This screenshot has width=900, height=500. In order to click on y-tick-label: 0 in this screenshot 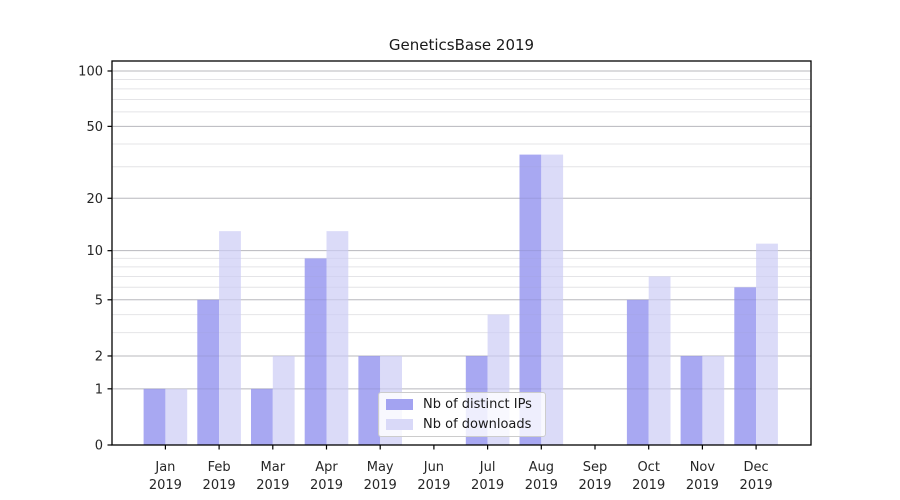, I will do `click(99, 446)`.